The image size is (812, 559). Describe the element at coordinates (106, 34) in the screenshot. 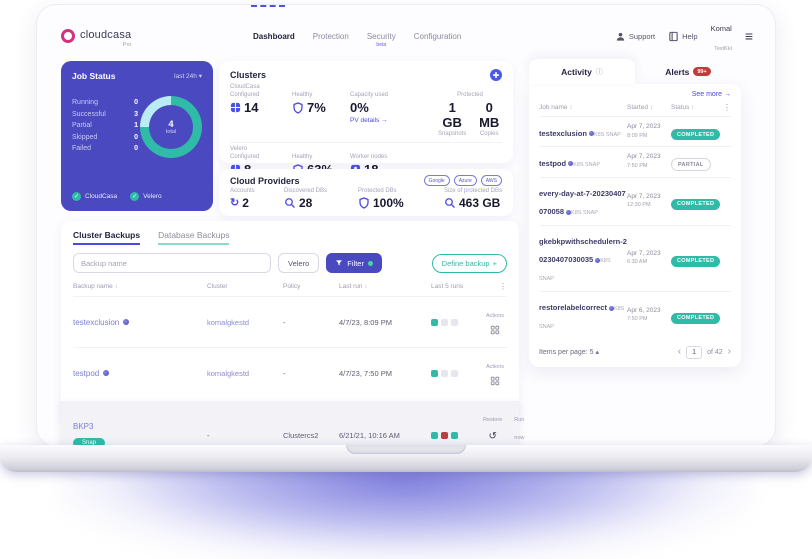

I see `logo-text: cloudcasa` at that location.